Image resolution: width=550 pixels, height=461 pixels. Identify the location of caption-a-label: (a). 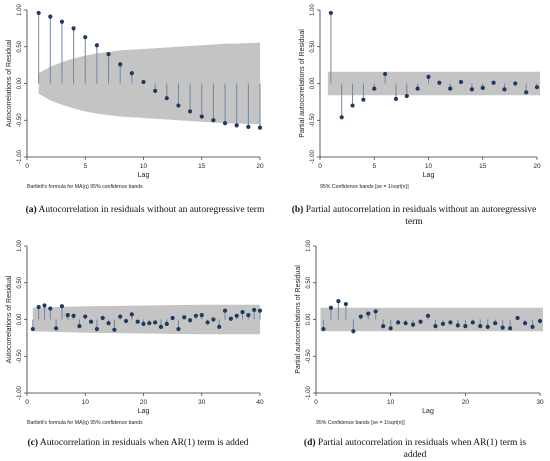
(31, 210).